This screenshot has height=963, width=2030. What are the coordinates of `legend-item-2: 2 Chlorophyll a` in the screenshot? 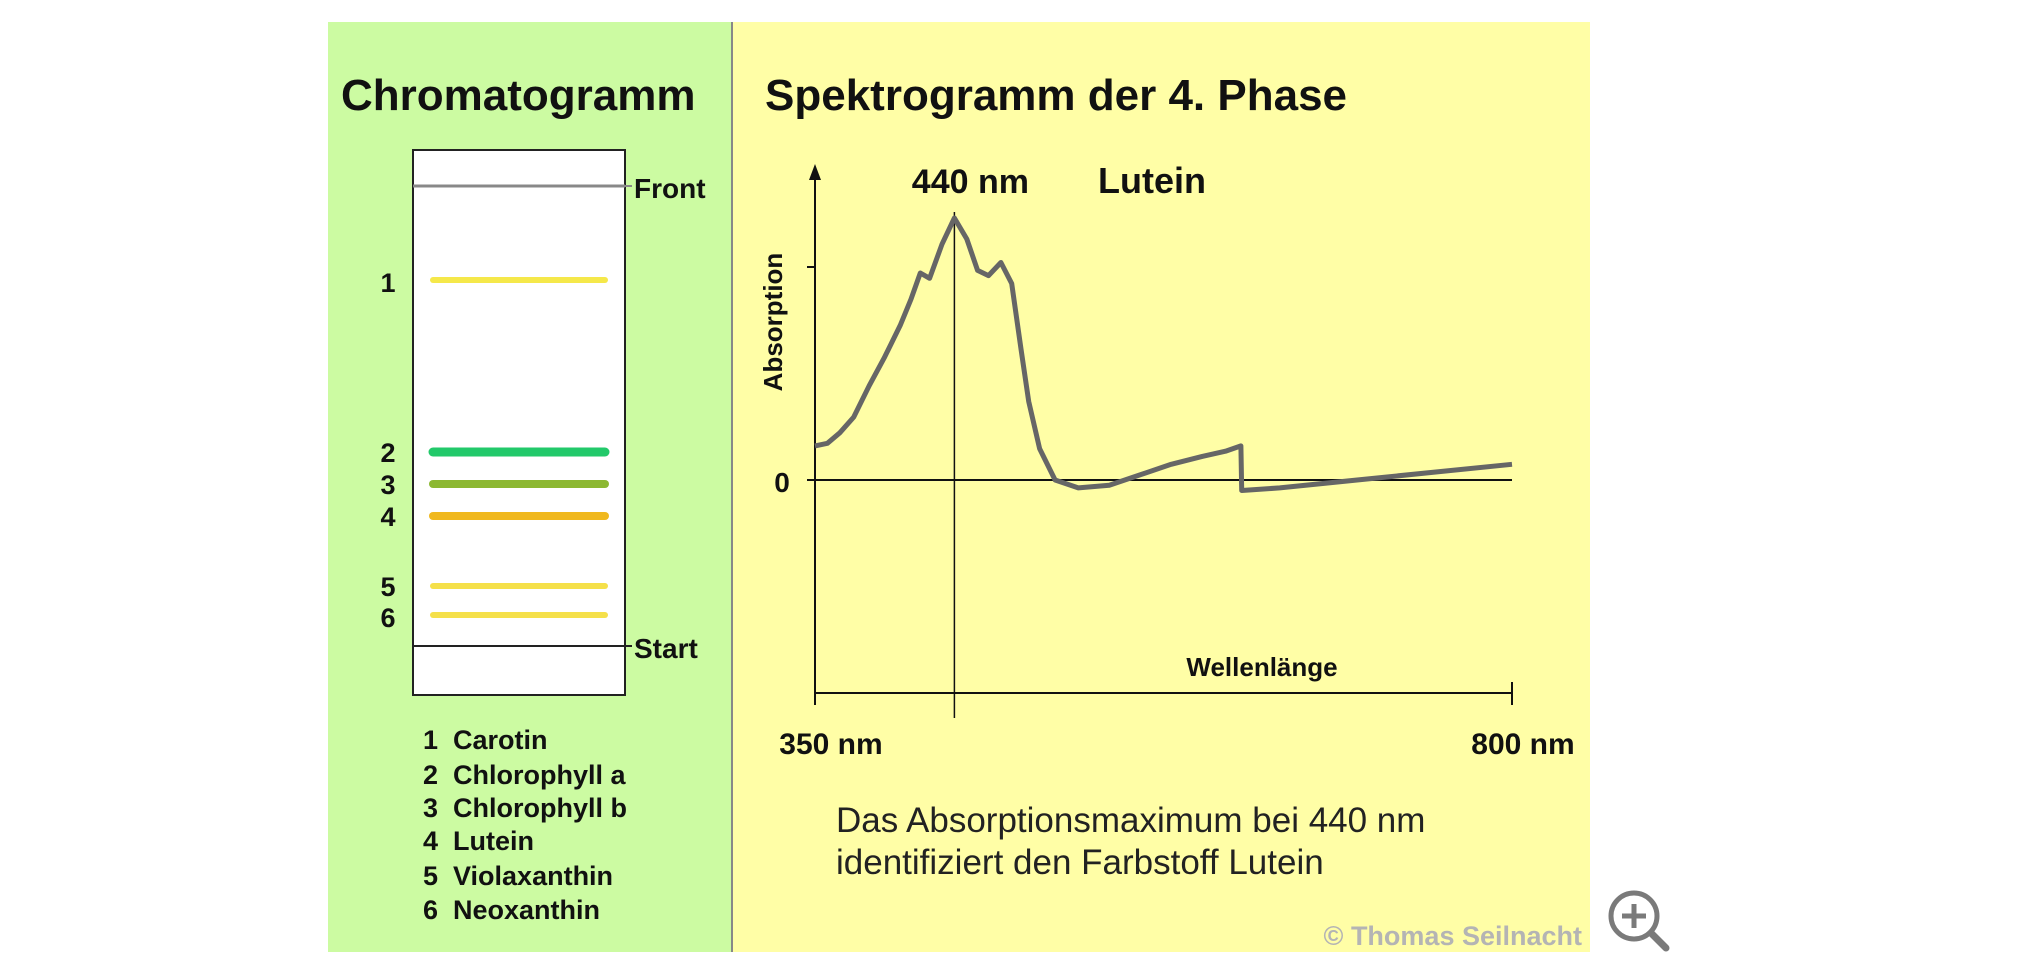 It's located at (525, 775).